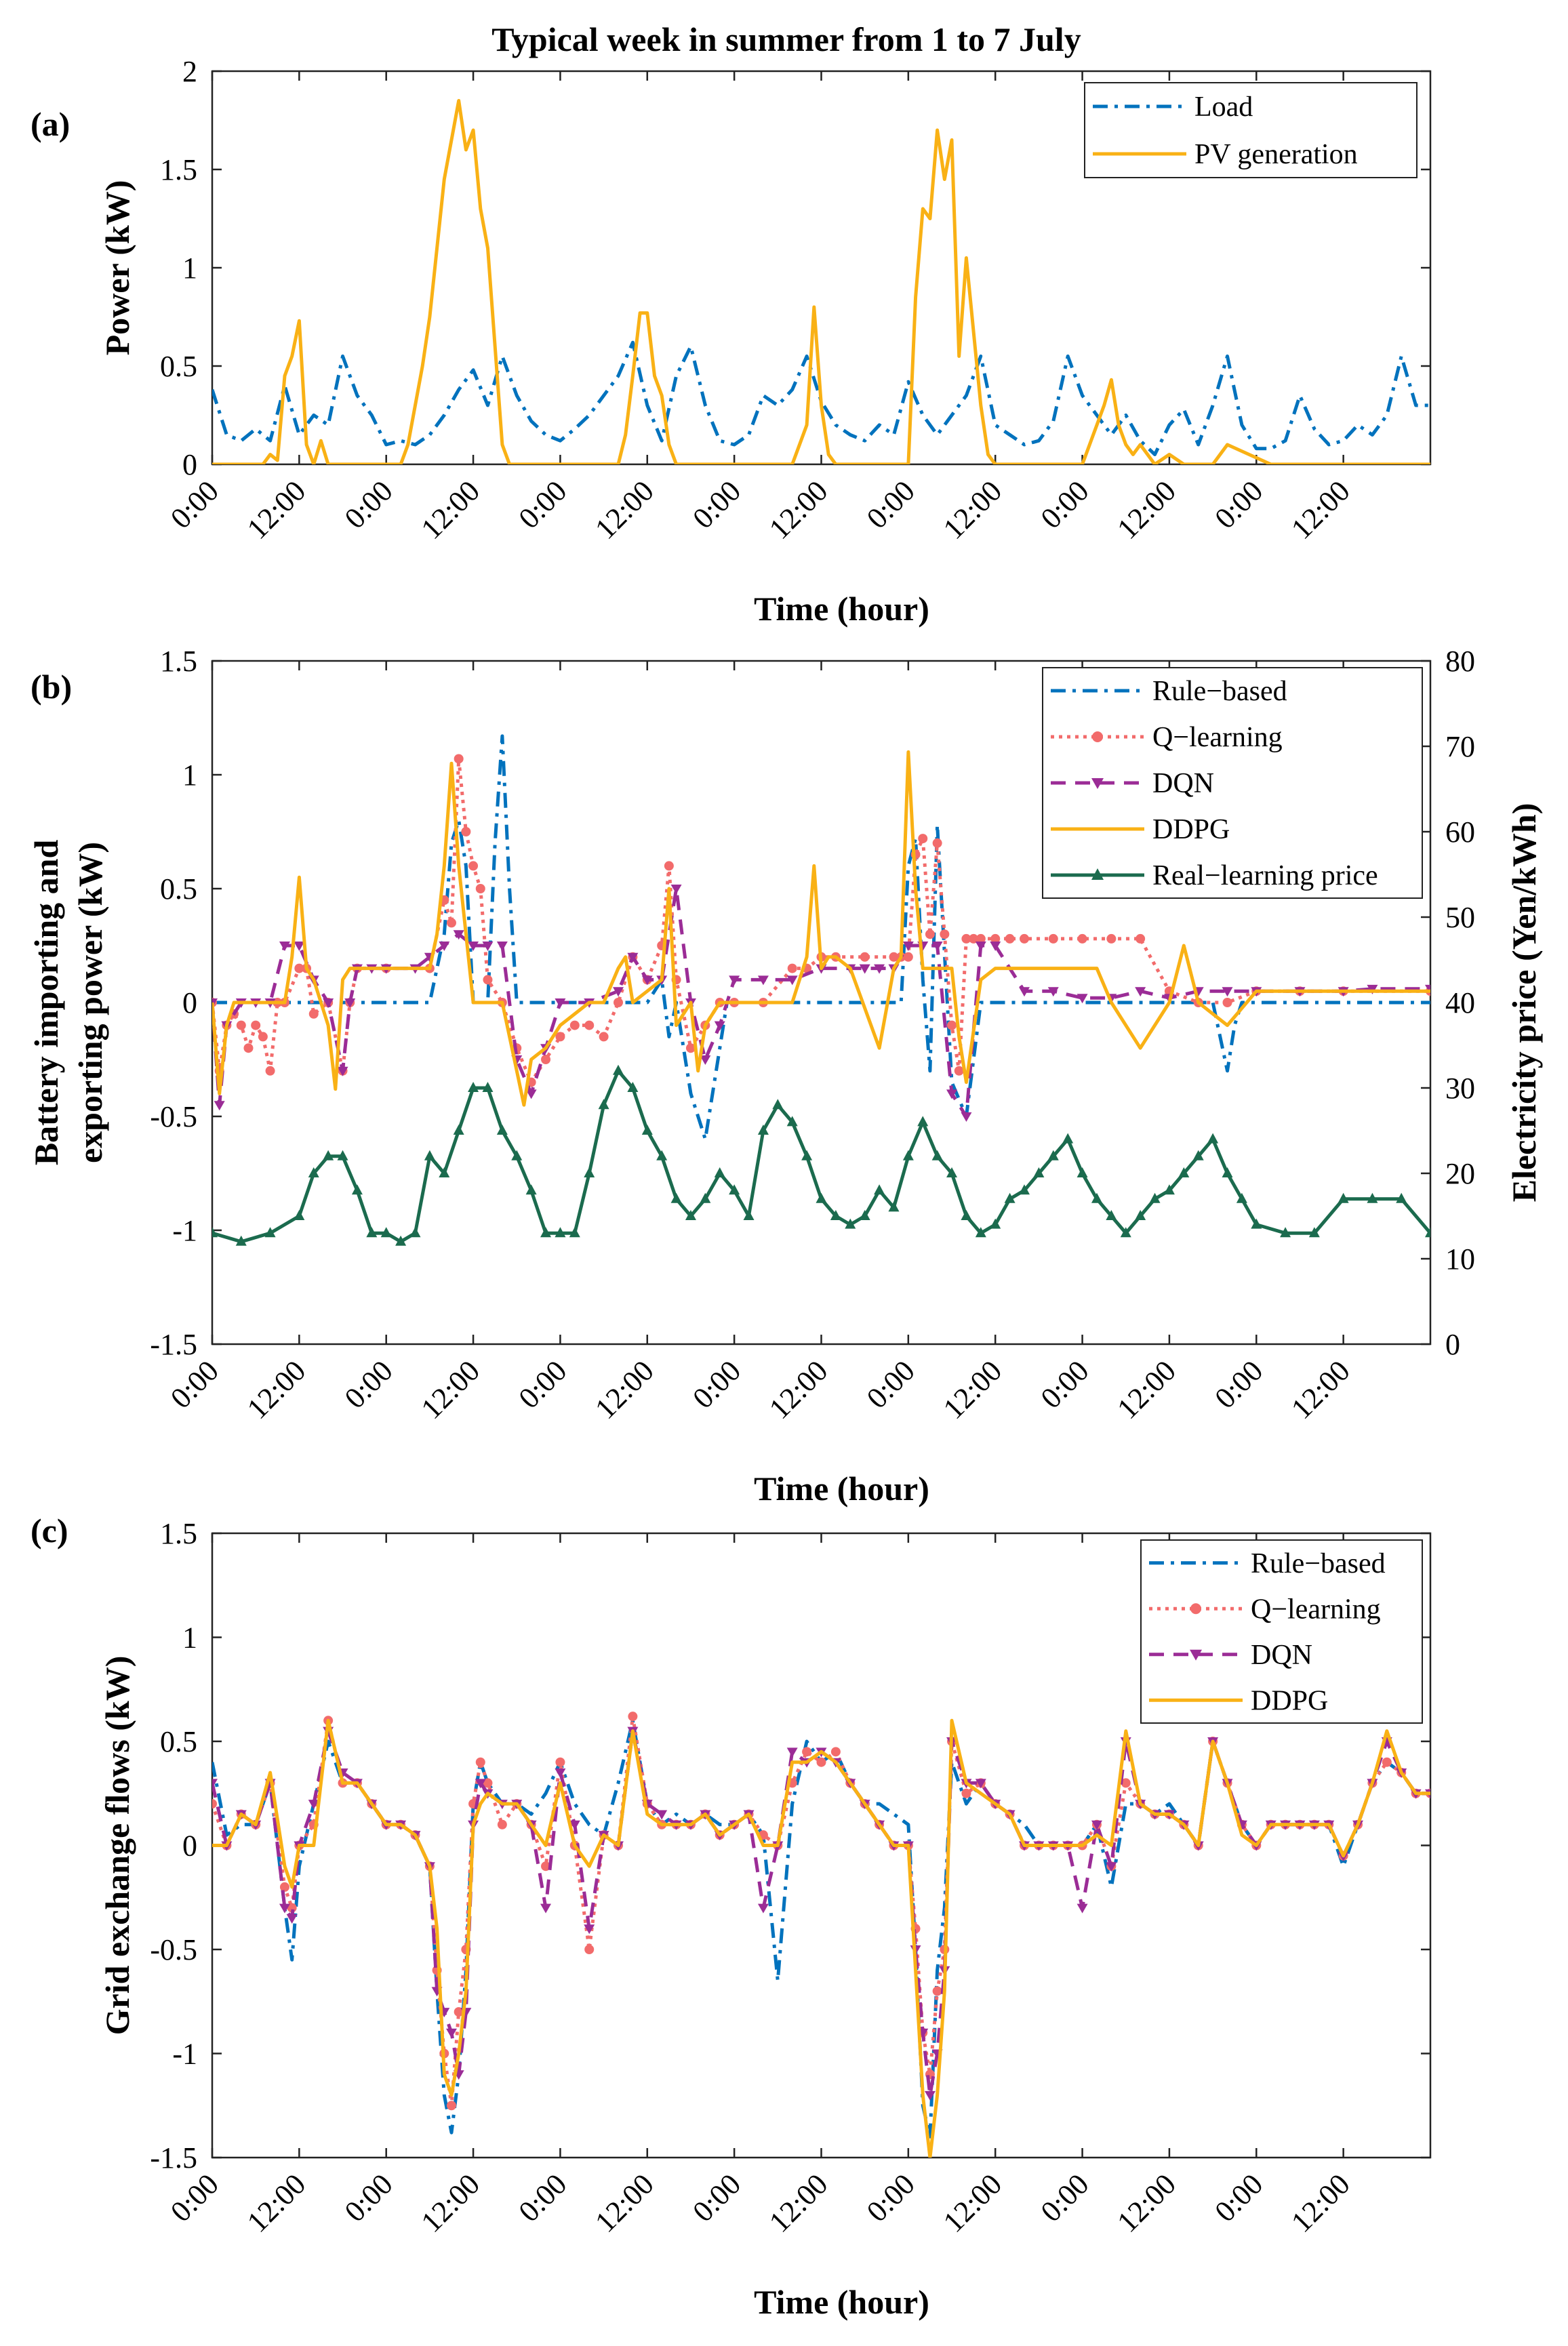  Describe the element at coordinates (1453, 1344) in the screenshot. I see `y-tick-label-right: 0` at that location.